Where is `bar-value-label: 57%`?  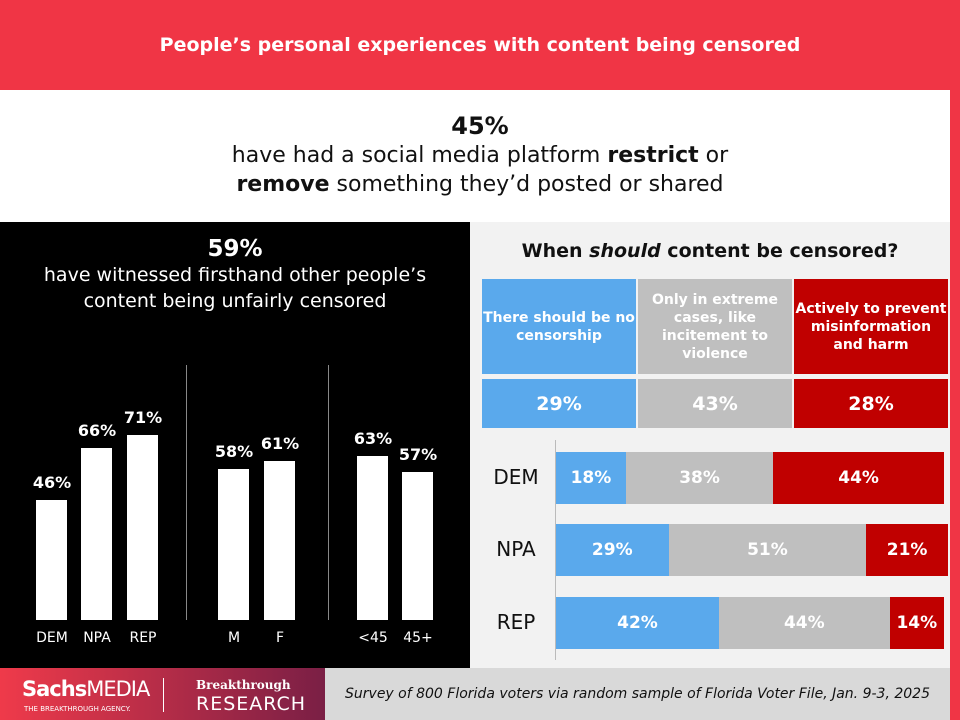 bar-value-label: 57% is located at coordinates (418, 454).